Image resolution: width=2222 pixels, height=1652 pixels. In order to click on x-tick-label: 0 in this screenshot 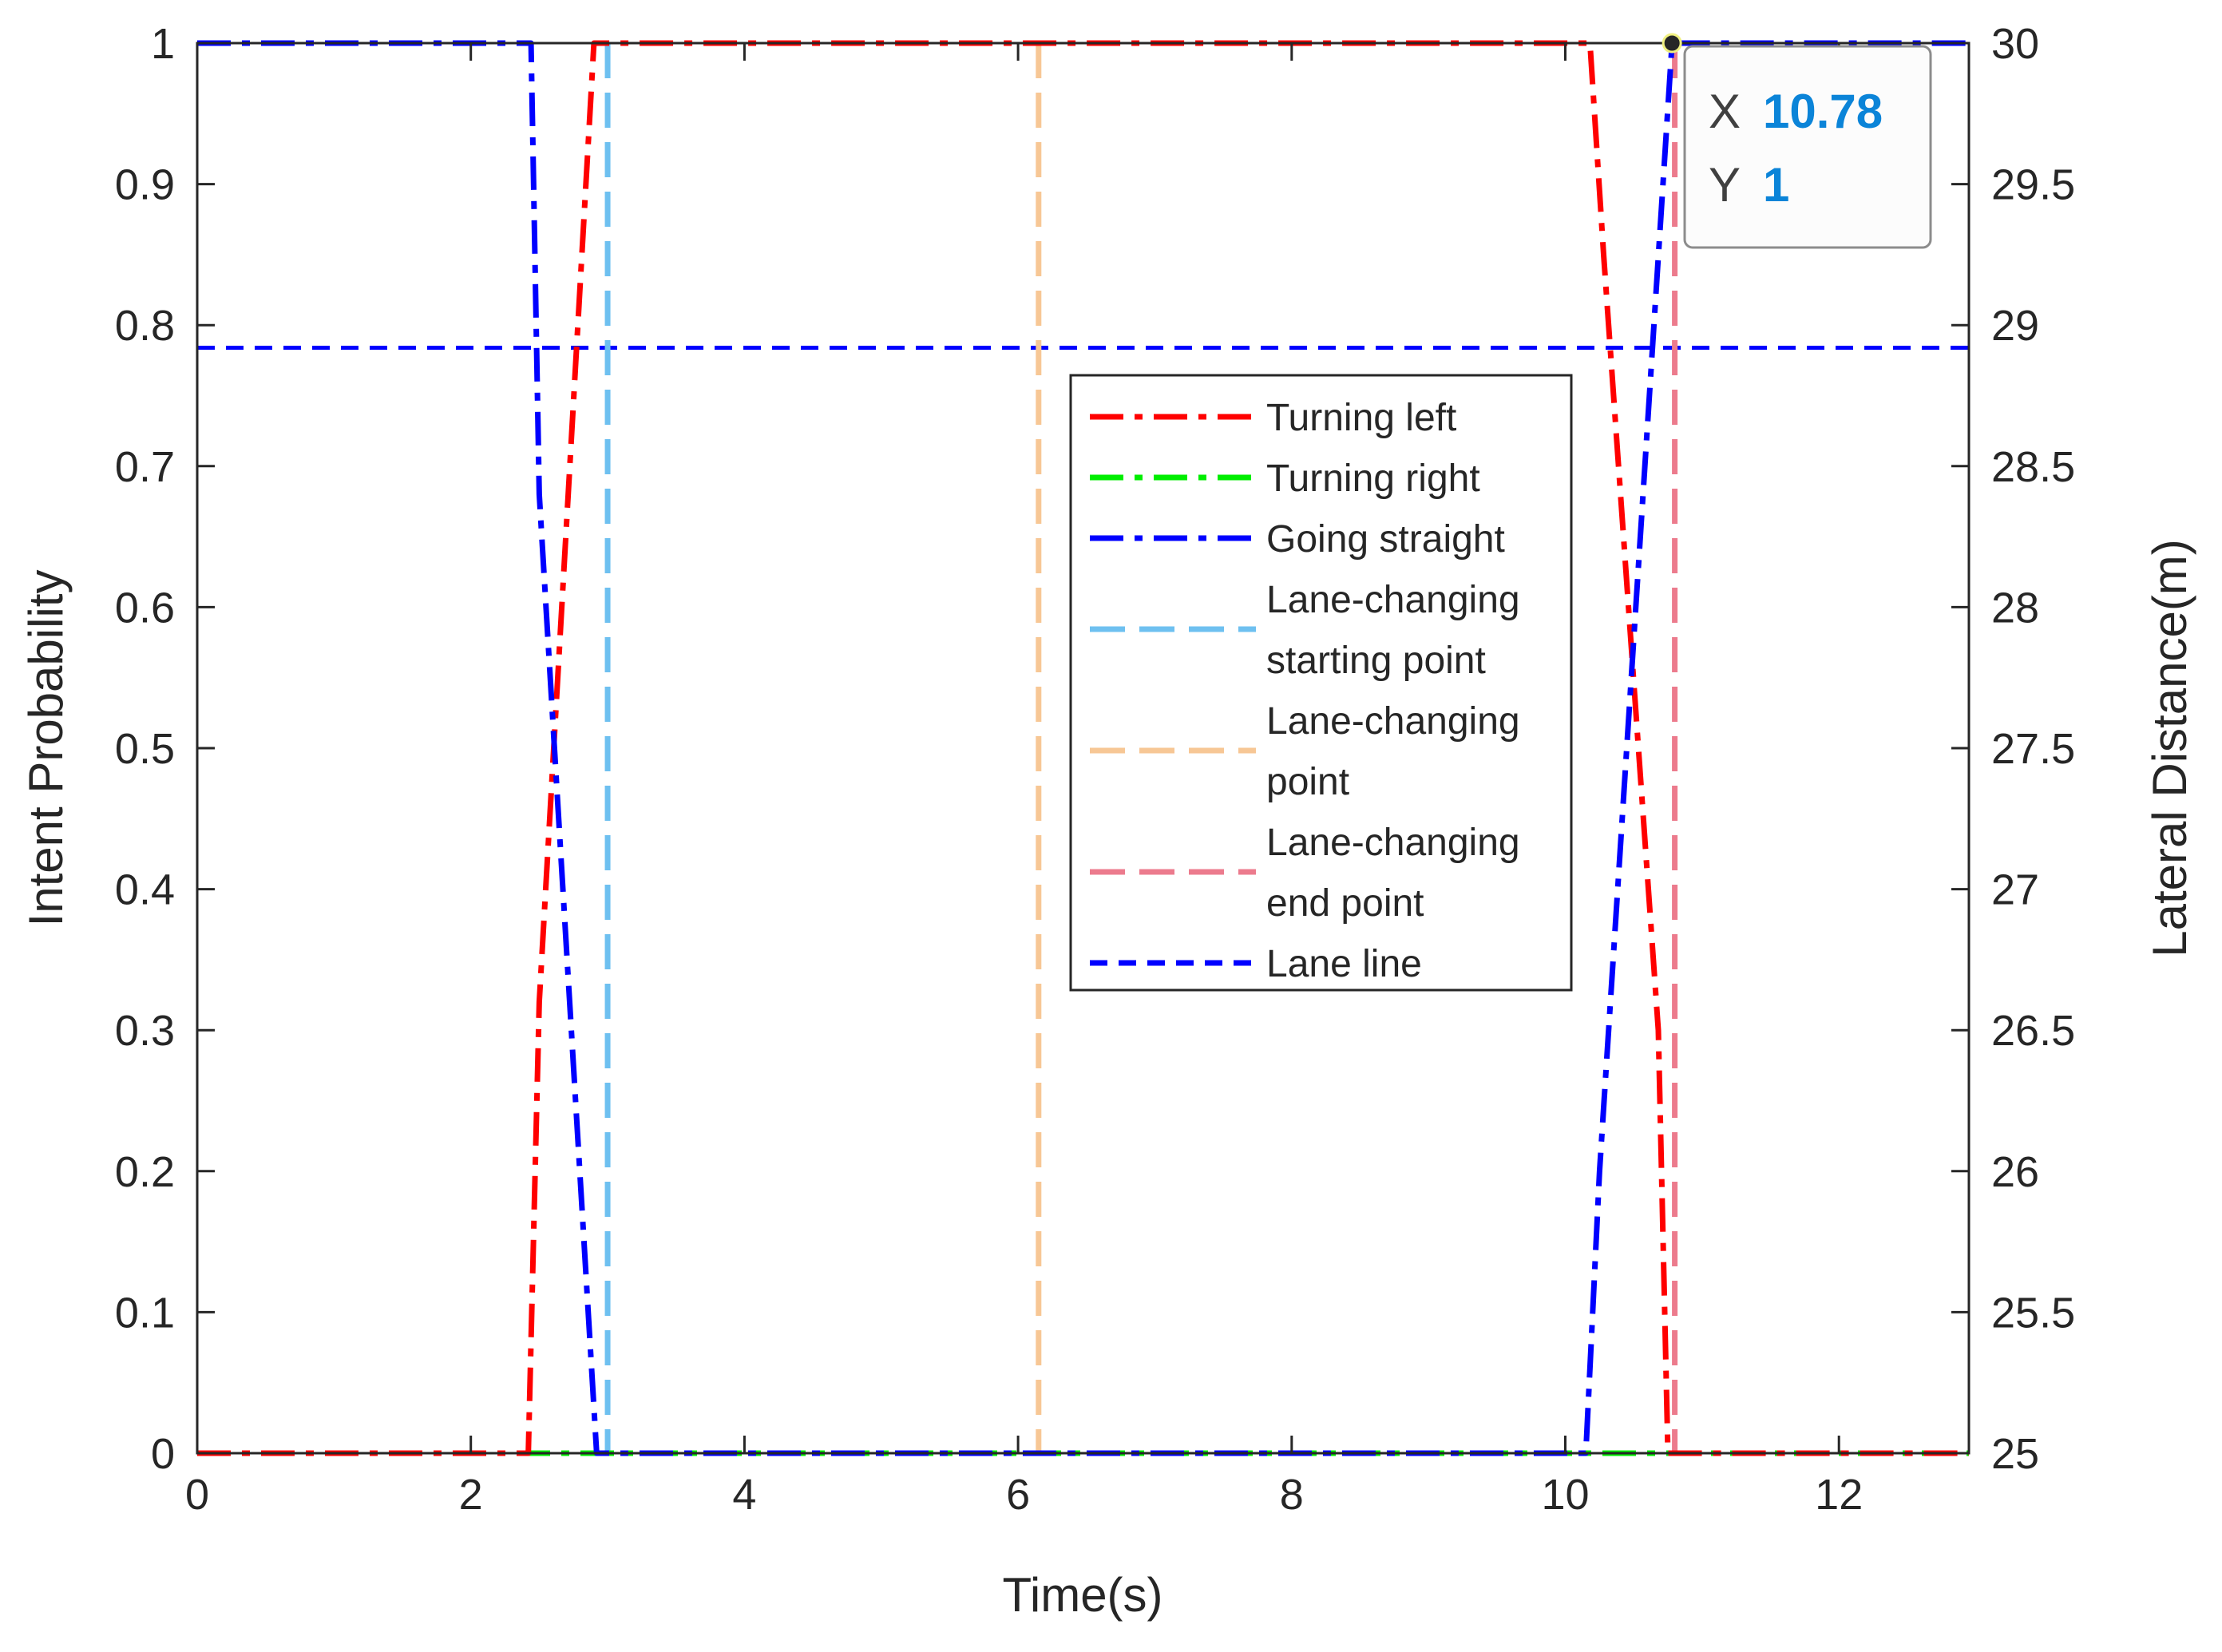, I will do `click(197, 1495)`.